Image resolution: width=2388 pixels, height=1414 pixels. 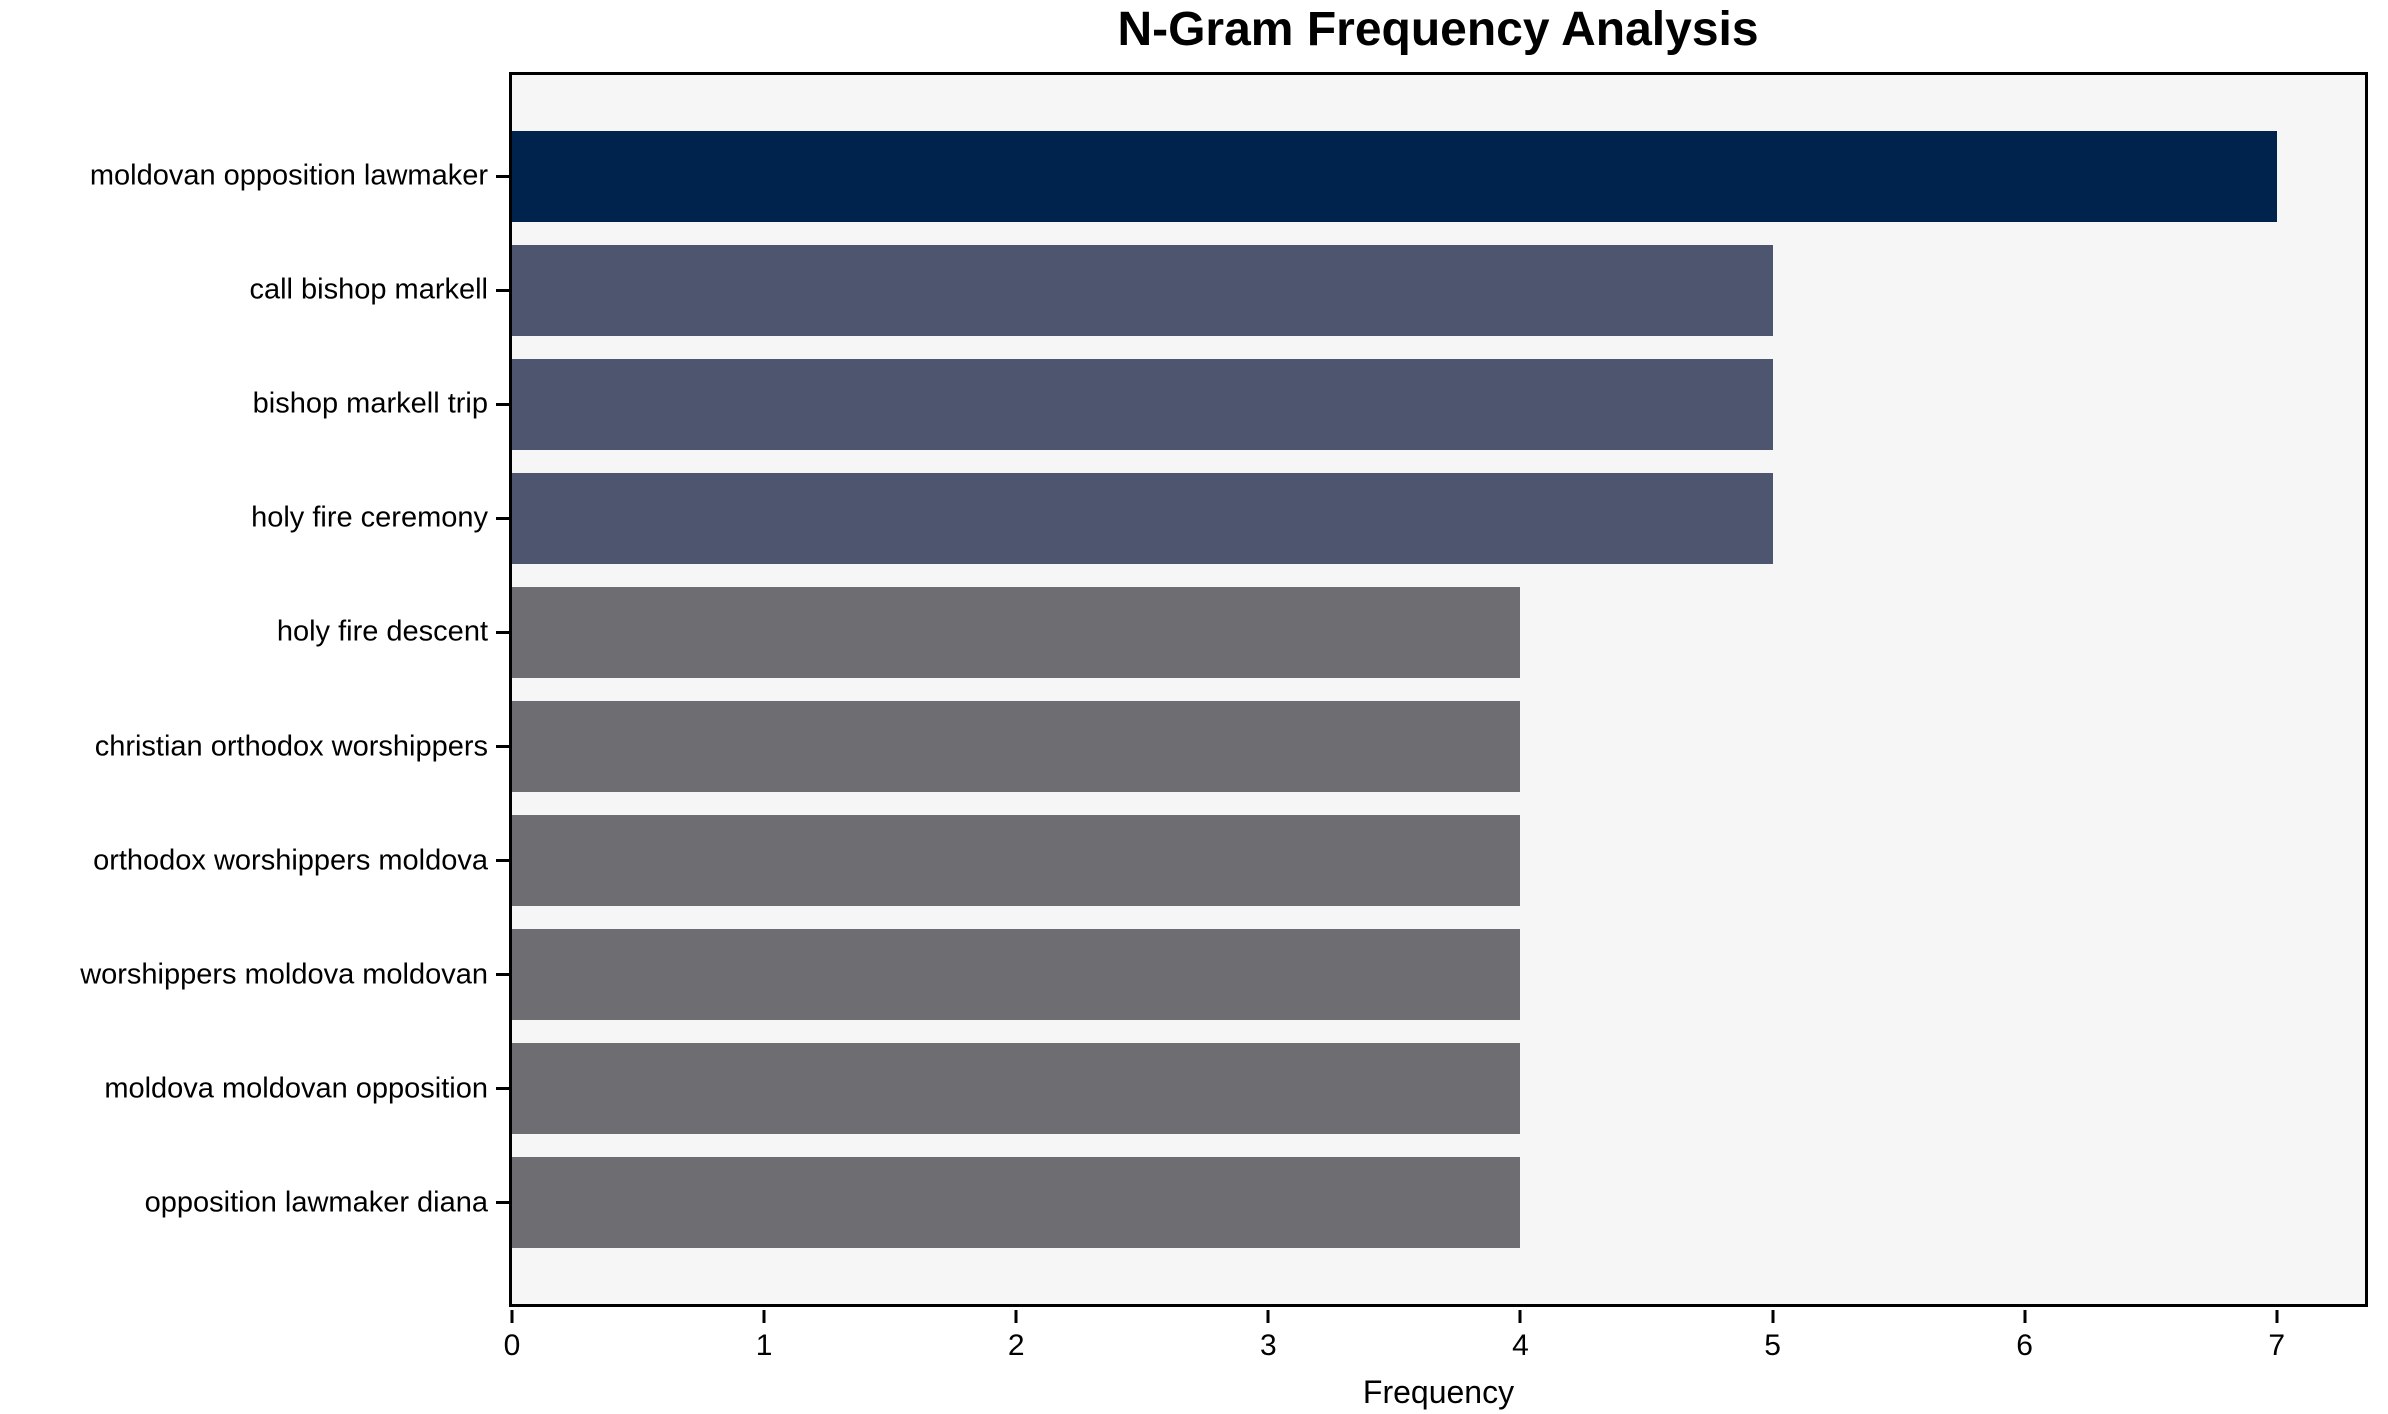 What do you see at coordinates (370, 403) in the screenshot?
I see `y-tick-label: bishop markell trip` at bounding box center [370, 403].